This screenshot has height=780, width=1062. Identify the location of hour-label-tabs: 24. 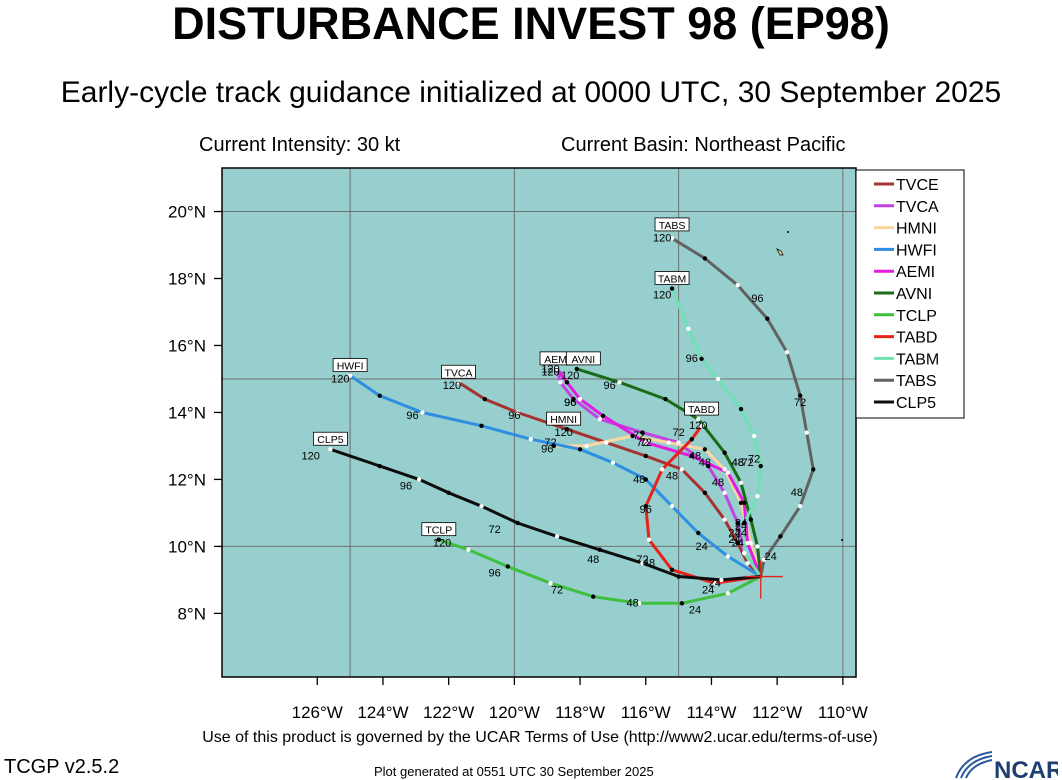
(770, 557).